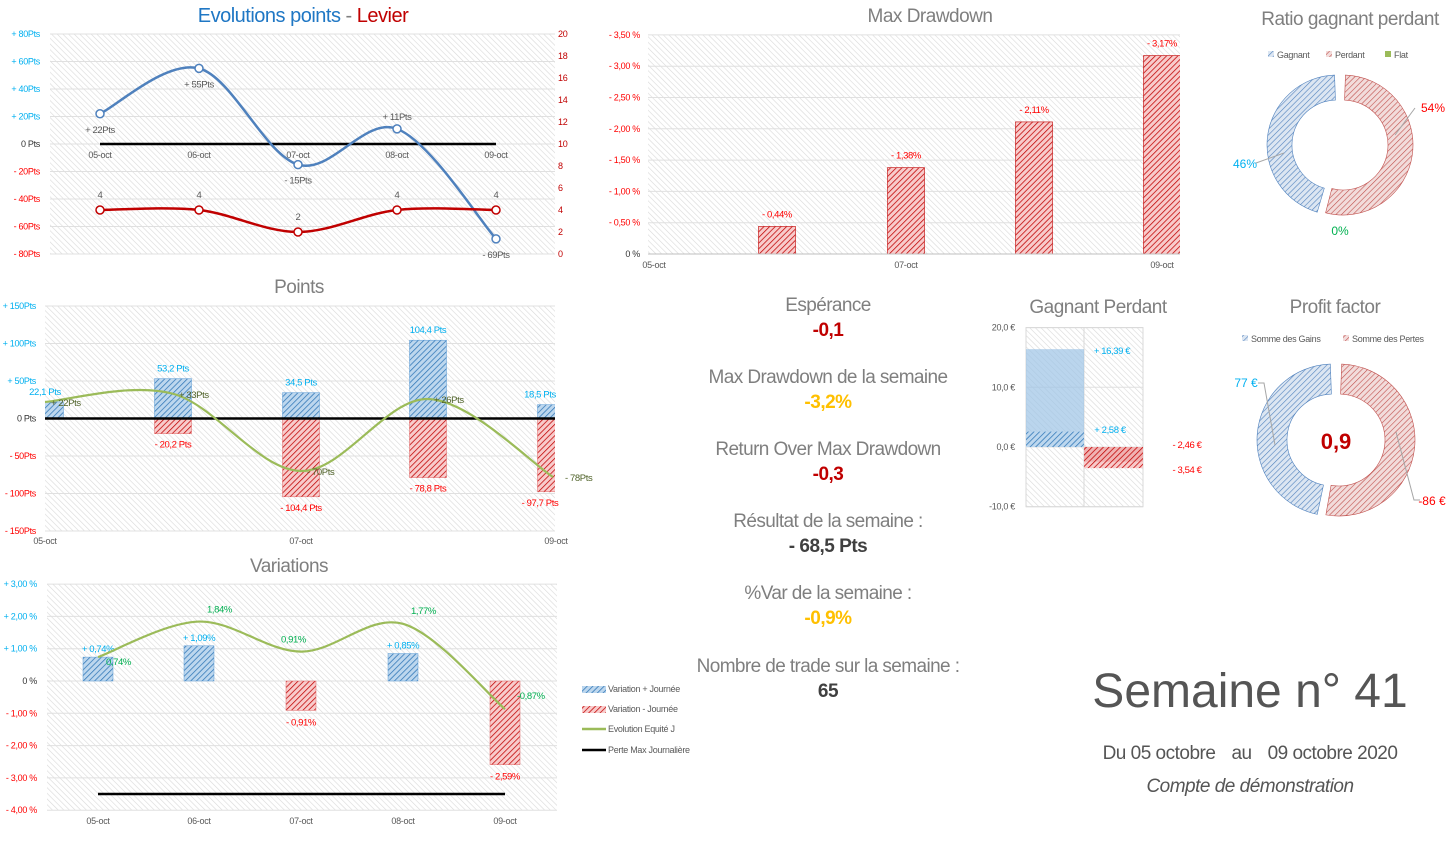 This screenshot has height=844, width=1448. Describe the element at coordinates (828, 463) in the screenshot. I see `kpi-return-over-max-drawdown: Return Over Max Drawdown -0,3` at that location.